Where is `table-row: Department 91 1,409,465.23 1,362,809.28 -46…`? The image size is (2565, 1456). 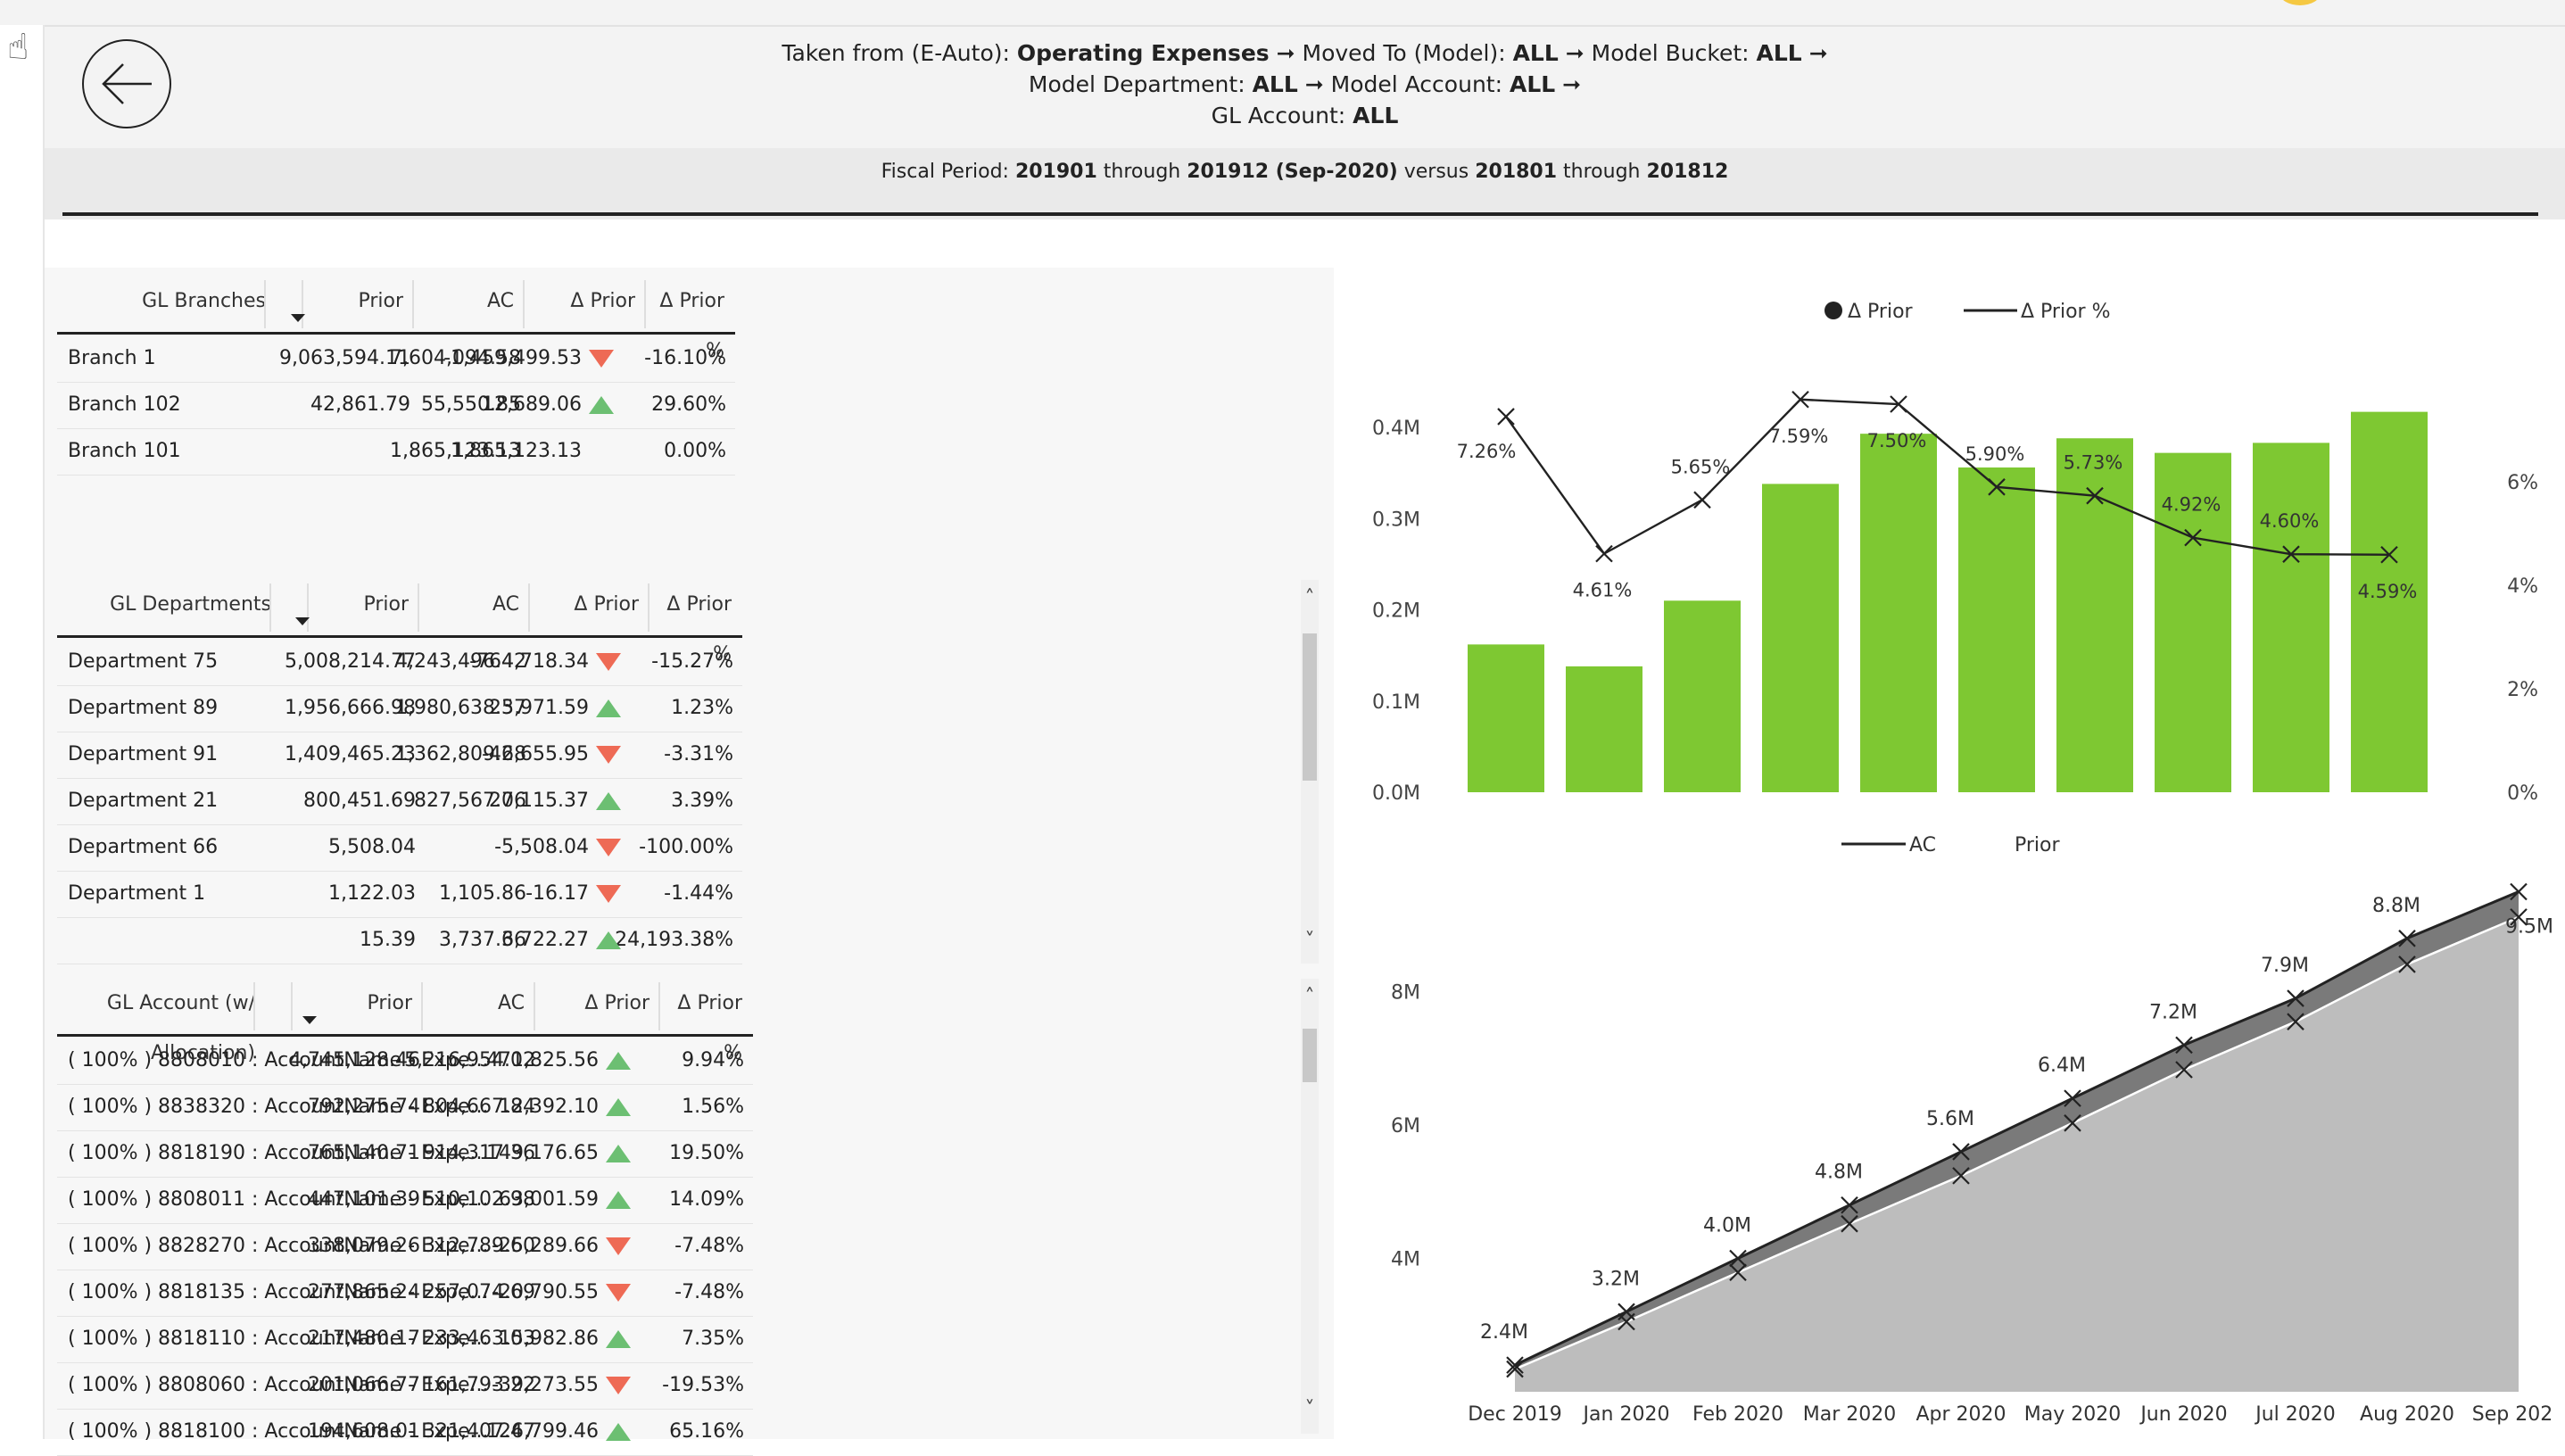
table-row: Department 91 1,409,465.23 1,362,809.28 -46… is located at coordinates (400, 756).